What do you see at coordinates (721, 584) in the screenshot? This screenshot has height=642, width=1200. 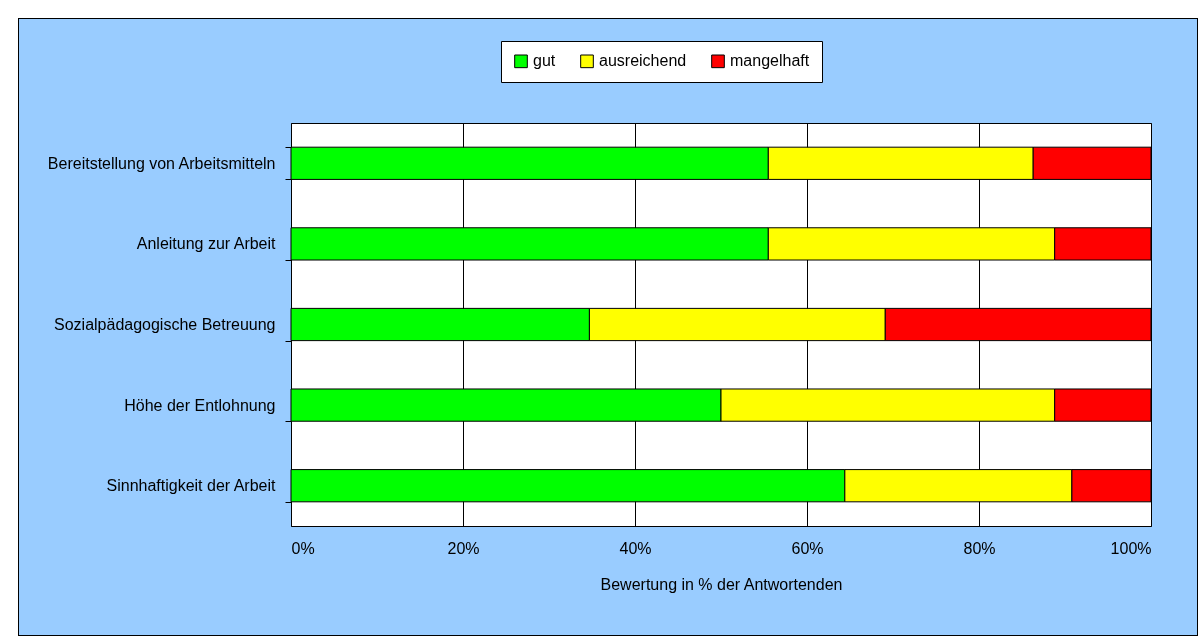 I see `x-axis-title: Bewertung in % der Antwortenden` at bounding box center [721, 584].